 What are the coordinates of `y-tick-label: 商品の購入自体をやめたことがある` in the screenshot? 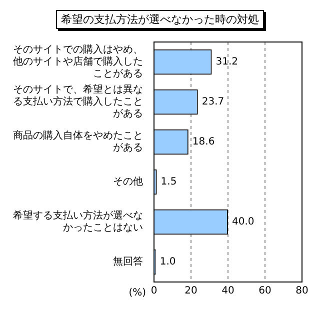 It's located at (78, 142).